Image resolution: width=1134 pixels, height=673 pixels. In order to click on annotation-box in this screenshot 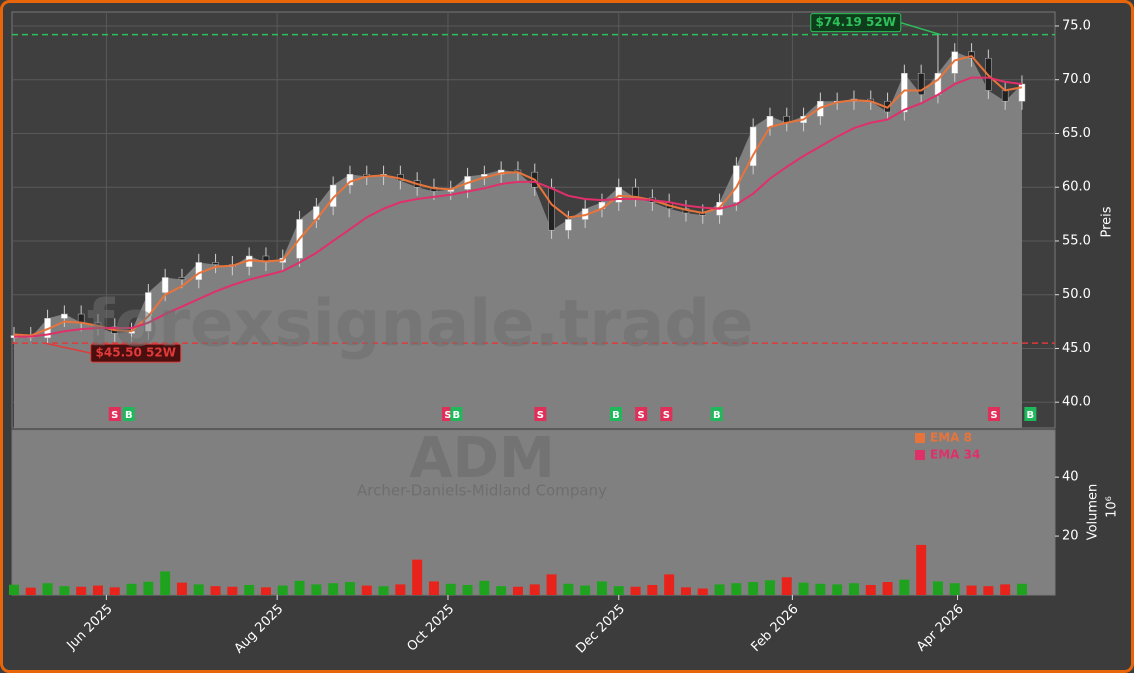, I will do `click(856, 23)`.